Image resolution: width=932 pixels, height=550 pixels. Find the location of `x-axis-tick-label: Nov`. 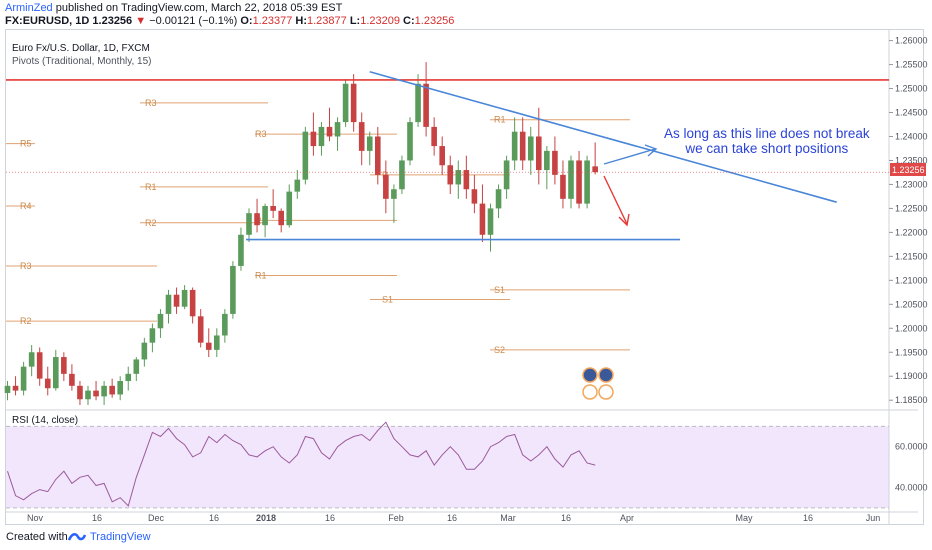

x-axis-tick-label: Nov is located at coordinates (35, 518).